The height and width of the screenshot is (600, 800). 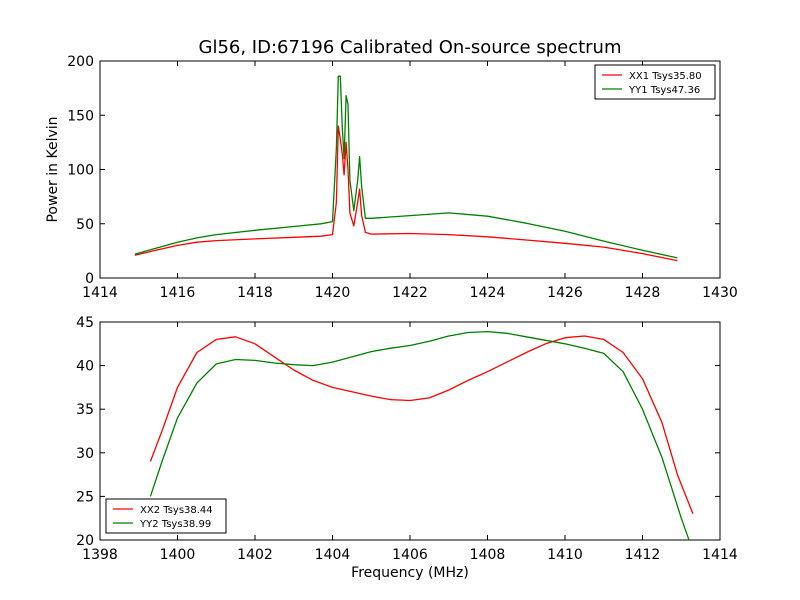 What do you see at coordinates (255, 293) in the screenshot?
I see `x-tick-label: 1418` at bounding box center [255, 293].